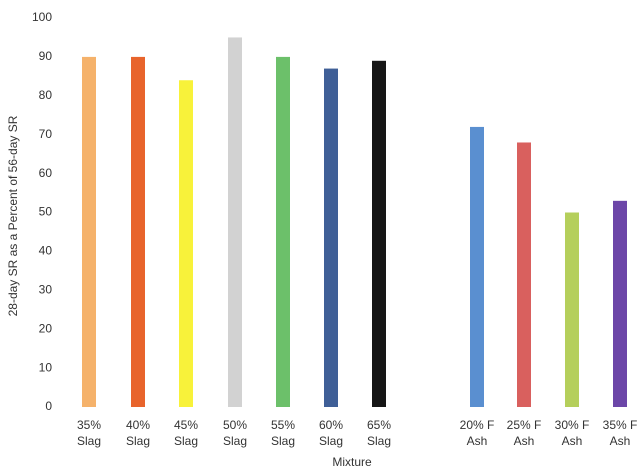 The height and width of the screenshot is (470, 642). What do you see at coordinates (283, 425) in the screenshot?
I see `x-tick-label: 55%` at bounding box center [283, 425].